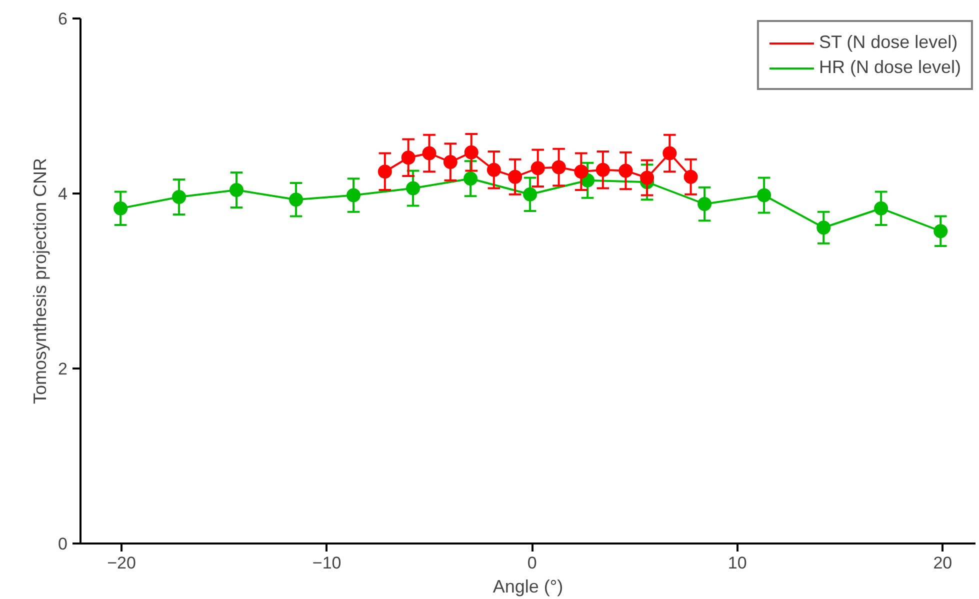 Image resolution: width=979 pixels, height=599 pixels. I want to click on x-tick-label: 20, so click(942, 563).